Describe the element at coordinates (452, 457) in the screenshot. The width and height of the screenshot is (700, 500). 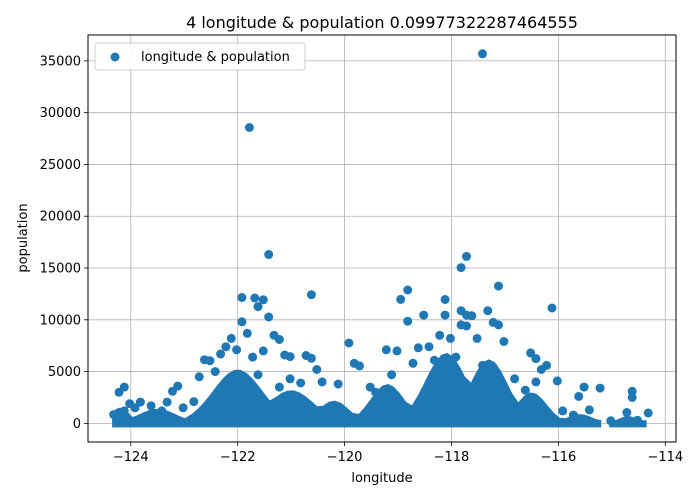
I see `x-tick-label: −118` at that location.